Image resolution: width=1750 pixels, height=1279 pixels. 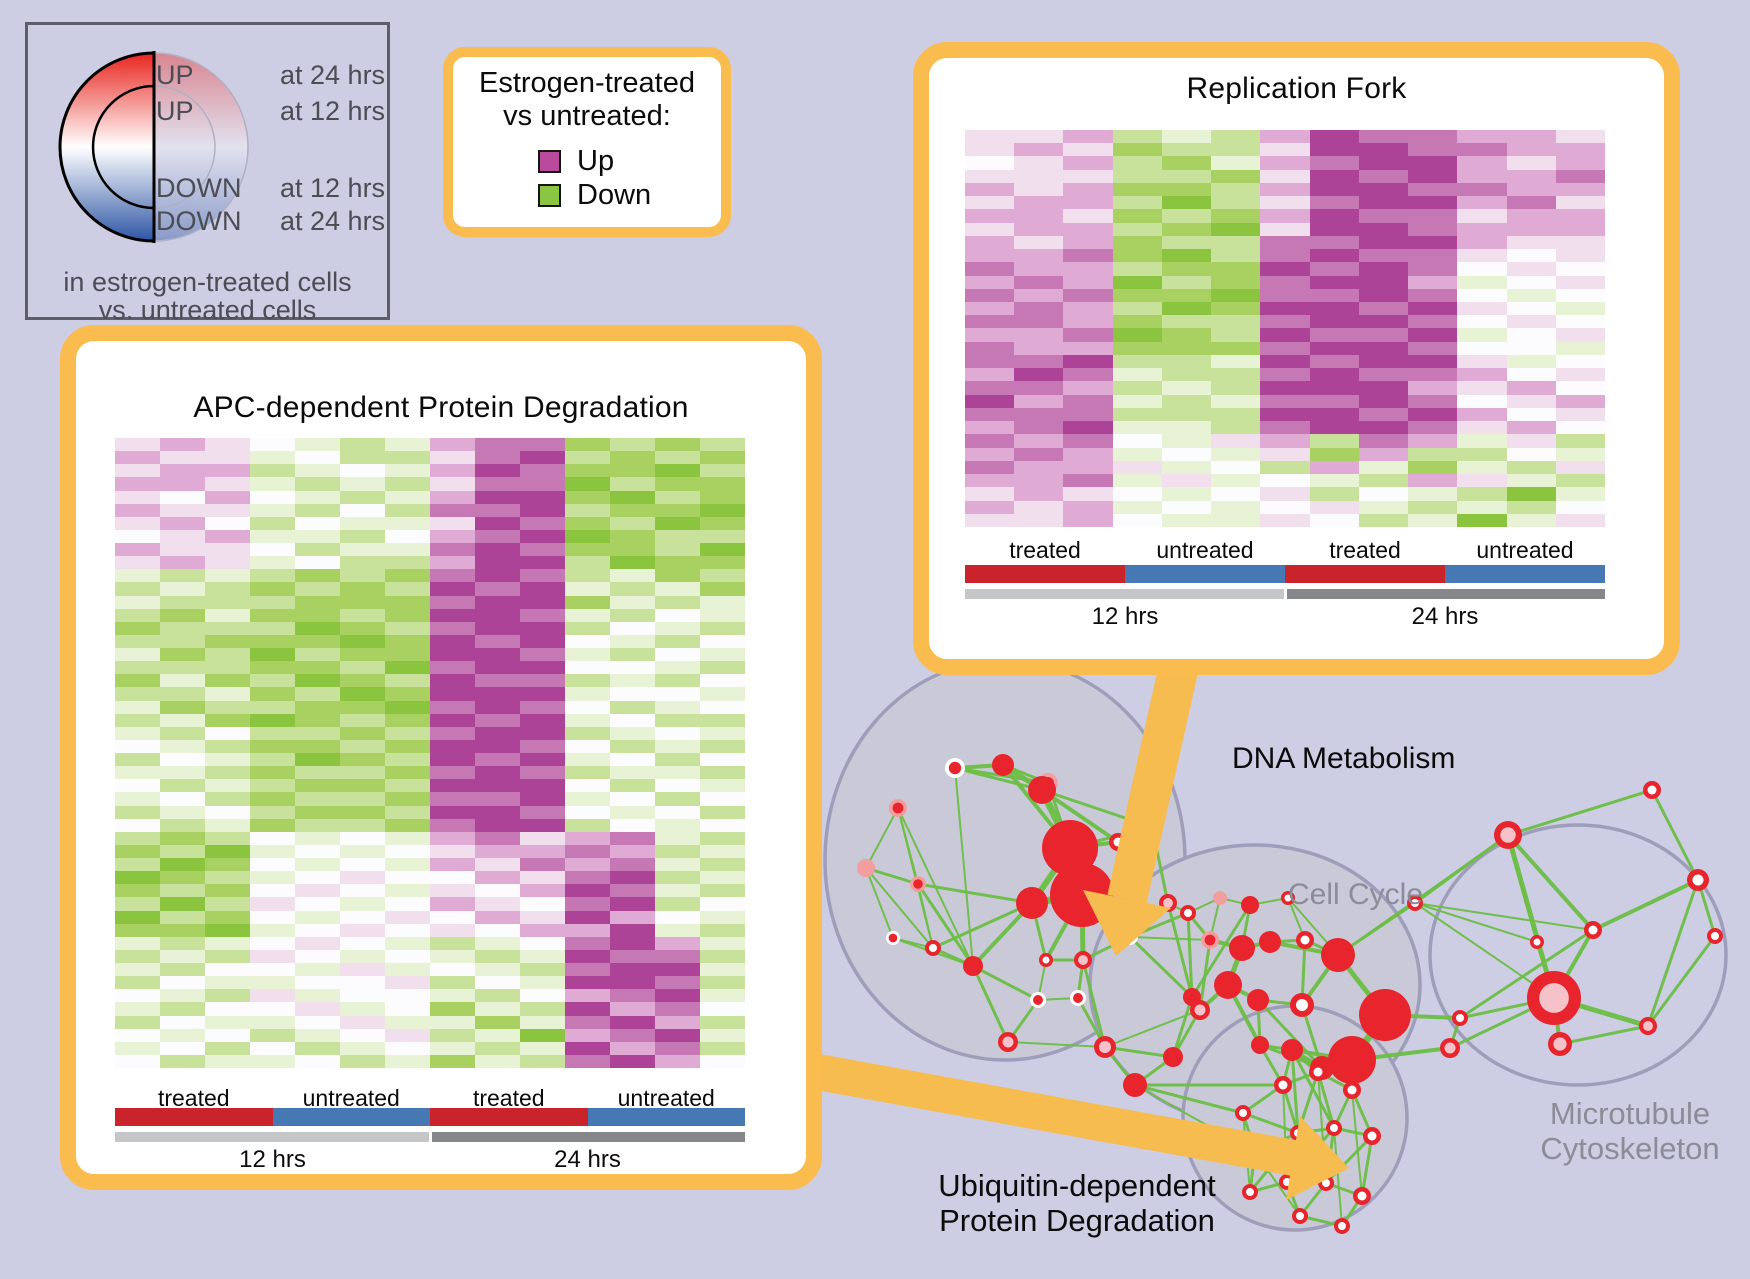 I want to click on apc-condition-labels: treated untreated treated untreated, so click(x=430, y=1098).